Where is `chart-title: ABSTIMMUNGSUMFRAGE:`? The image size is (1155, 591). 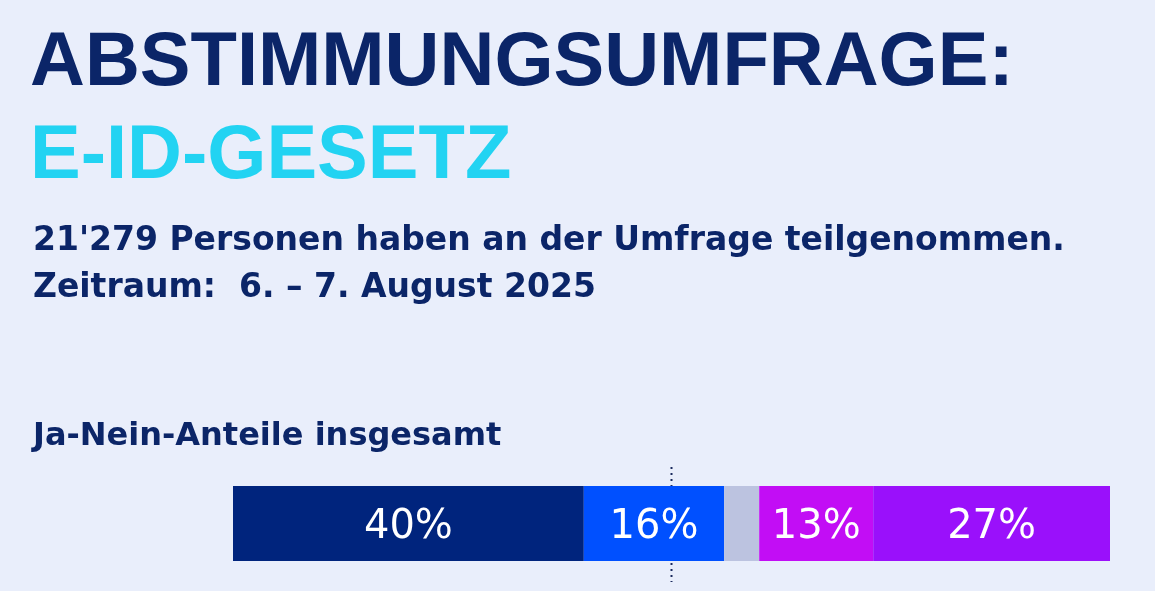 chart-title: ABSTIMMUNGSUMFRAGE: is located at coordinates (522, 58).